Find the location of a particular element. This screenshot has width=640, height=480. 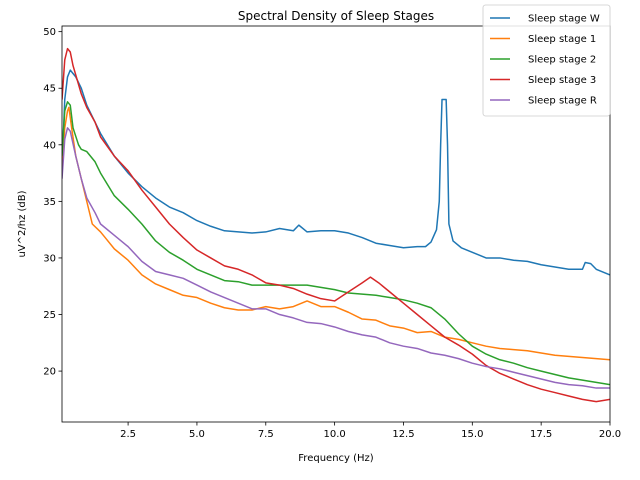

chart-title: Spectral Density of Sleep Stages is located at coordinates (336, 16).